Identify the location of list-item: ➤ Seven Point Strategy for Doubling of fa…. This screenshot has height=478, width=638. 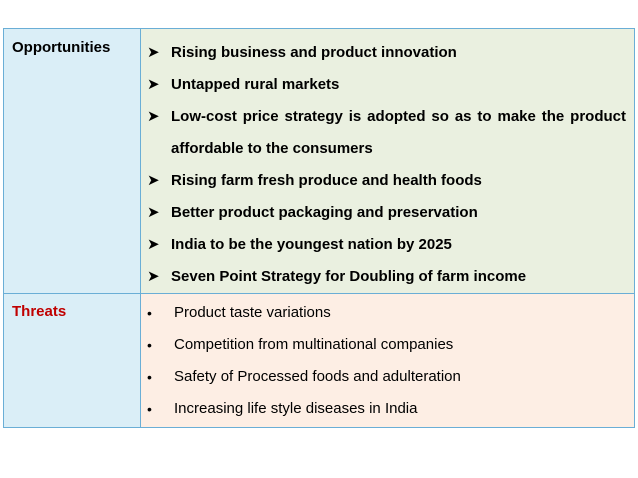
(383, 277).